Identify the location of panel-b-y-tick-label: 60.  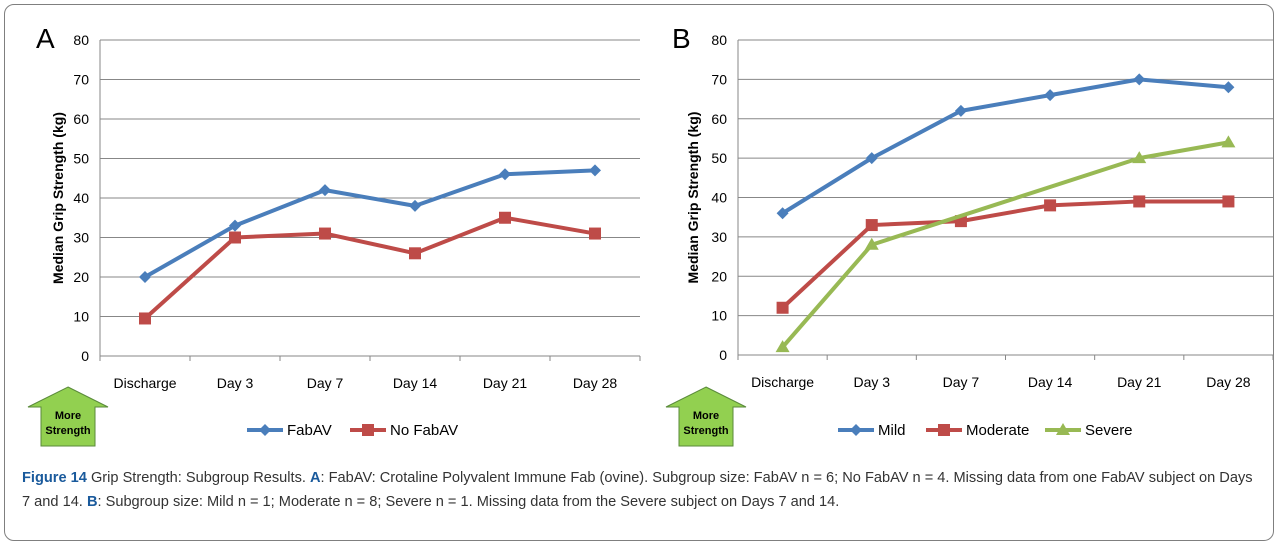
(719, 119).